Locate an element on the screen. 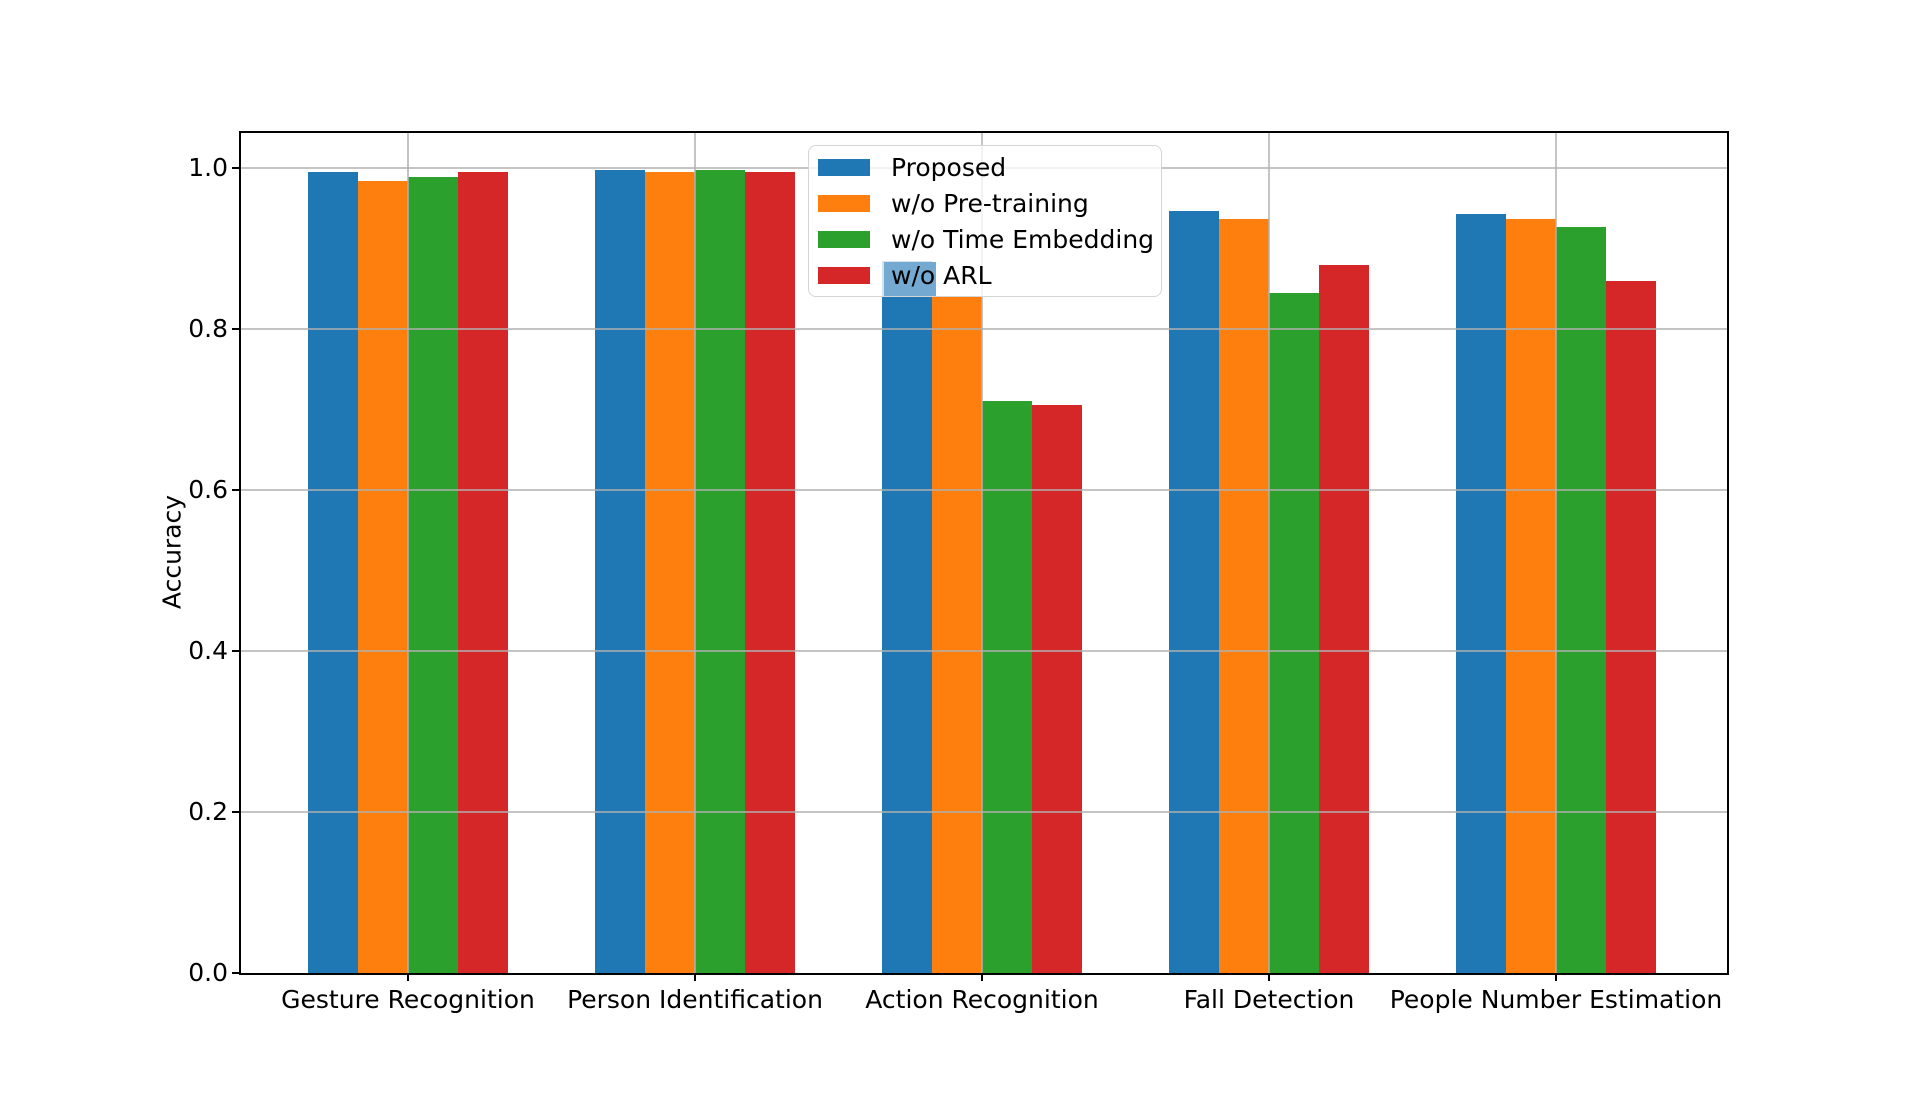 The image size is (1920, 1093). bar-w-o-time-embedding-cat4 is located at coordinates (1581, 599).